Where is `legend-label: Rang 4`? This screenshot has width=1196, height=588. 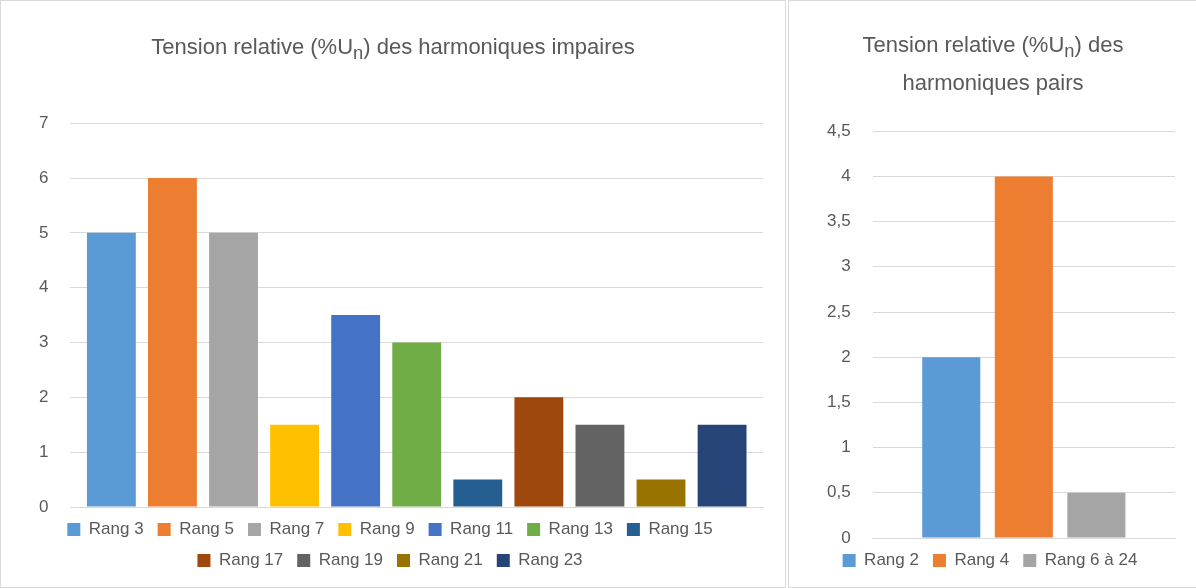 legend-label: Rang 4 is located at coordinates (982, 560).